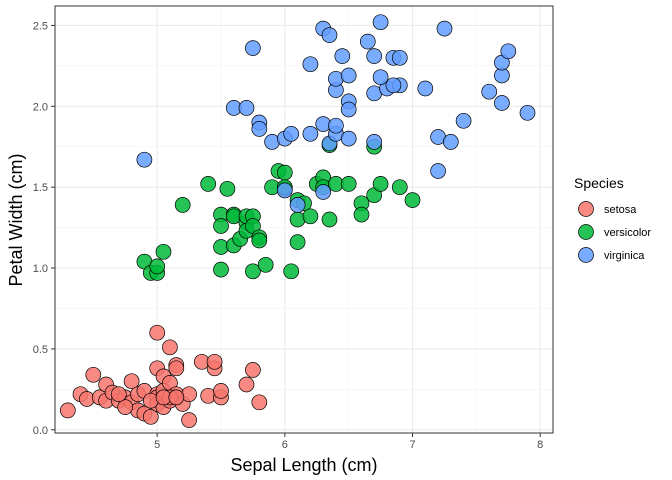  What do you see at coordinates (624, 256) in the screenshot?
I see `legend-label: virginica` at bounding box center [624, 256].